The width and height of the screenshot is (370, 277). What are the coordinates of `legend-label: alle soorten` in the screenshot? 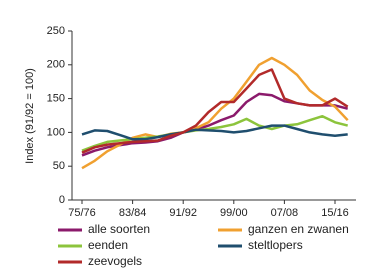 It's located at (119, 229).